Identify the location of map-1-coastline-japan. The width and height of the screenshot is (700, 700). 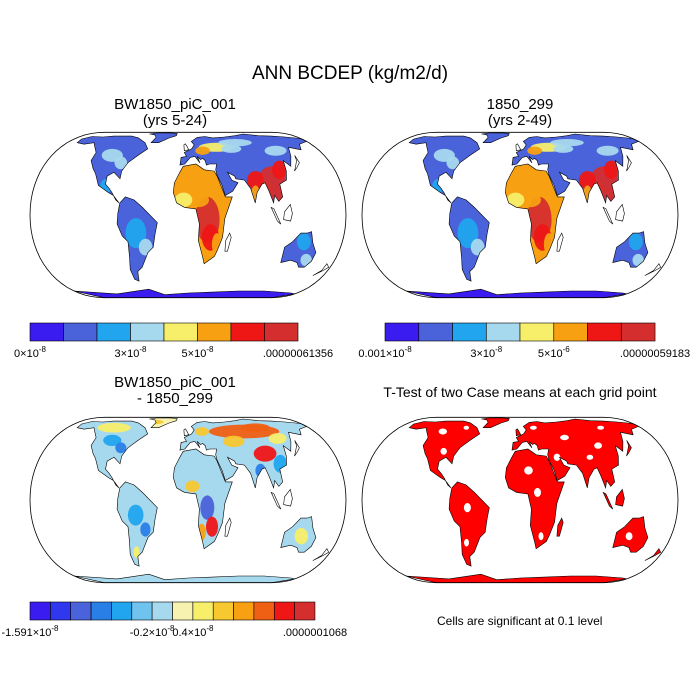
(297, 163).